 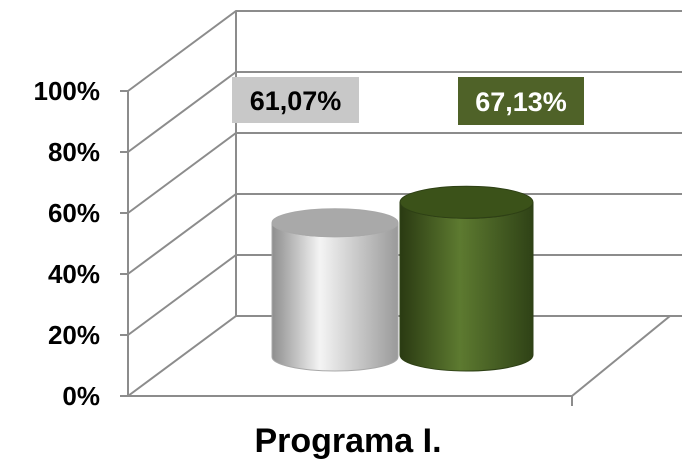 What do you see at coordinates (347, 441) in the screenshot?
I see `category-label: Programa I.` at bounding box center [347, 441].